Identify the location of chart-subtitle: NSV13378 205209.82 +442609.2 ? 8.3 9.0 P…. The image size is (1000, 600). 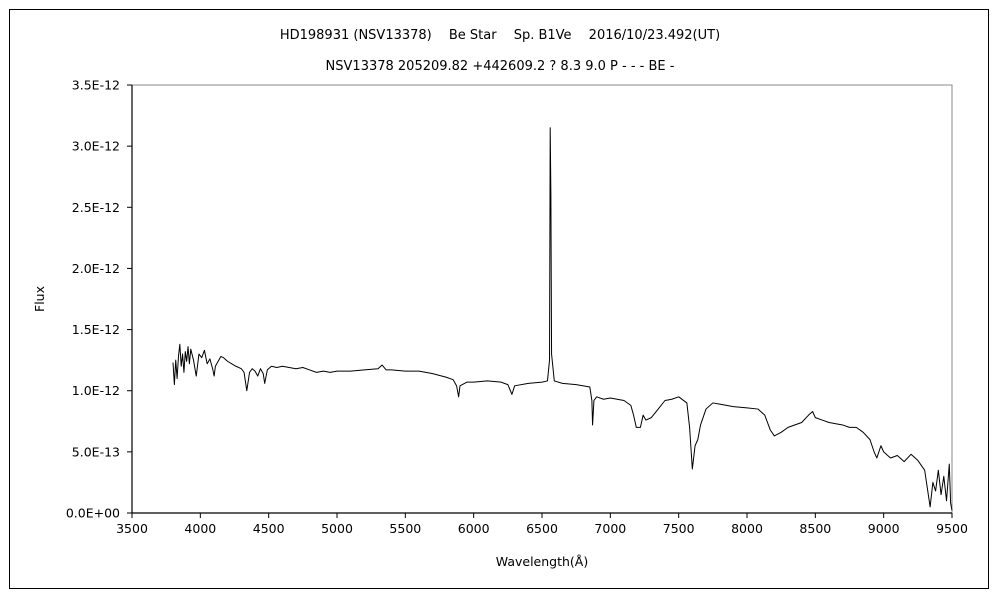
(500, 66).